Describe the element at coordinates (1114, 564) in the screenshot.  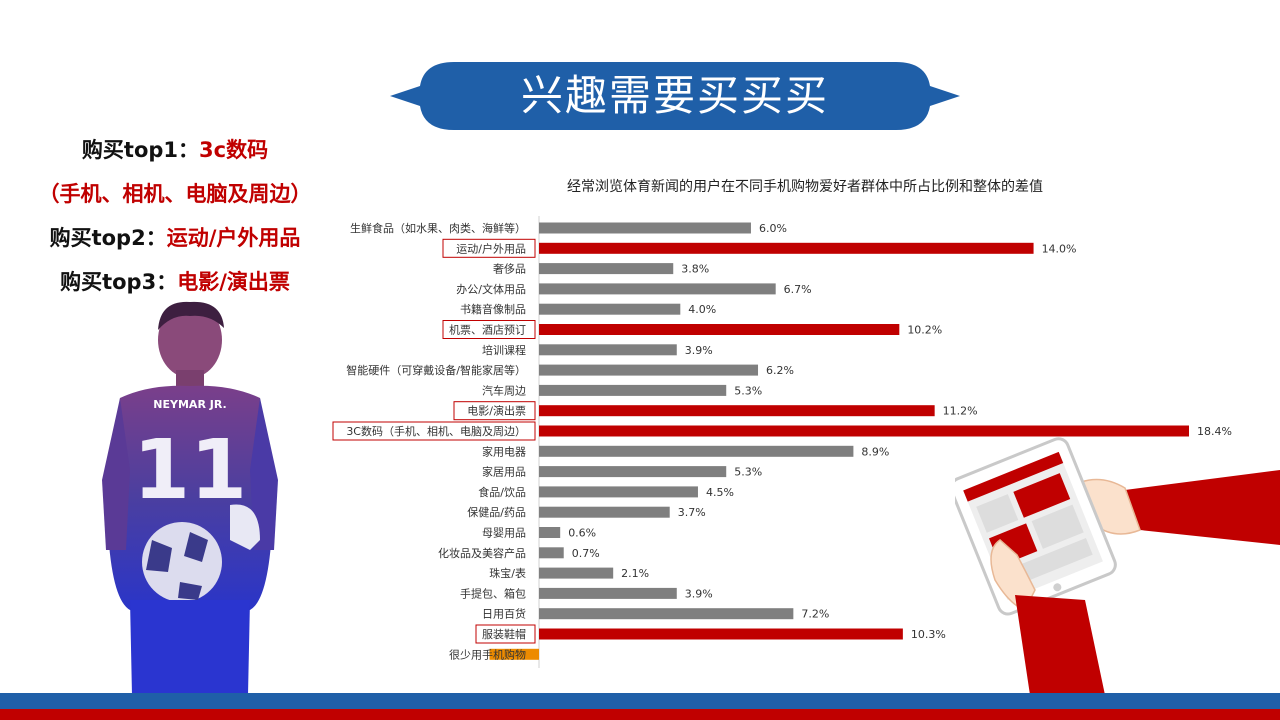
I see `tablet-illustration` at that location.